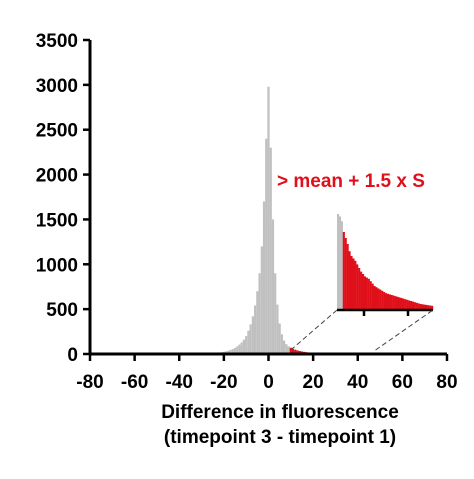 The height and width of the screenshot is (479, 474). Describe the element at coordinates (62, 310) in the screenshot. I see `y-tick-label: 500` at that location.